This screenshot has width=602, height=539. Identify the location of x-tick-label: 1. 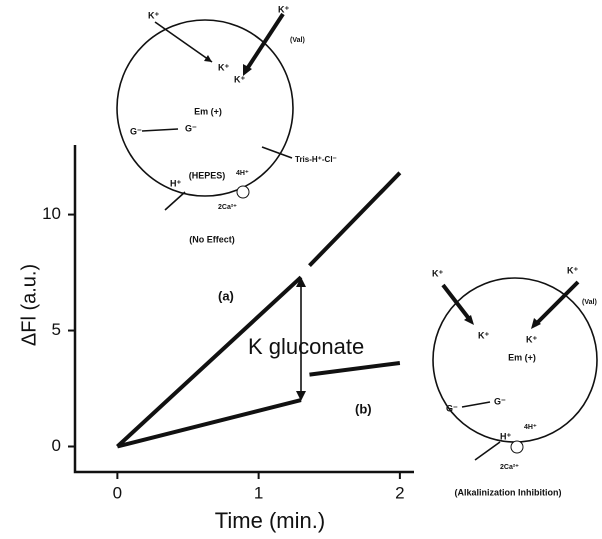
(258, 492).